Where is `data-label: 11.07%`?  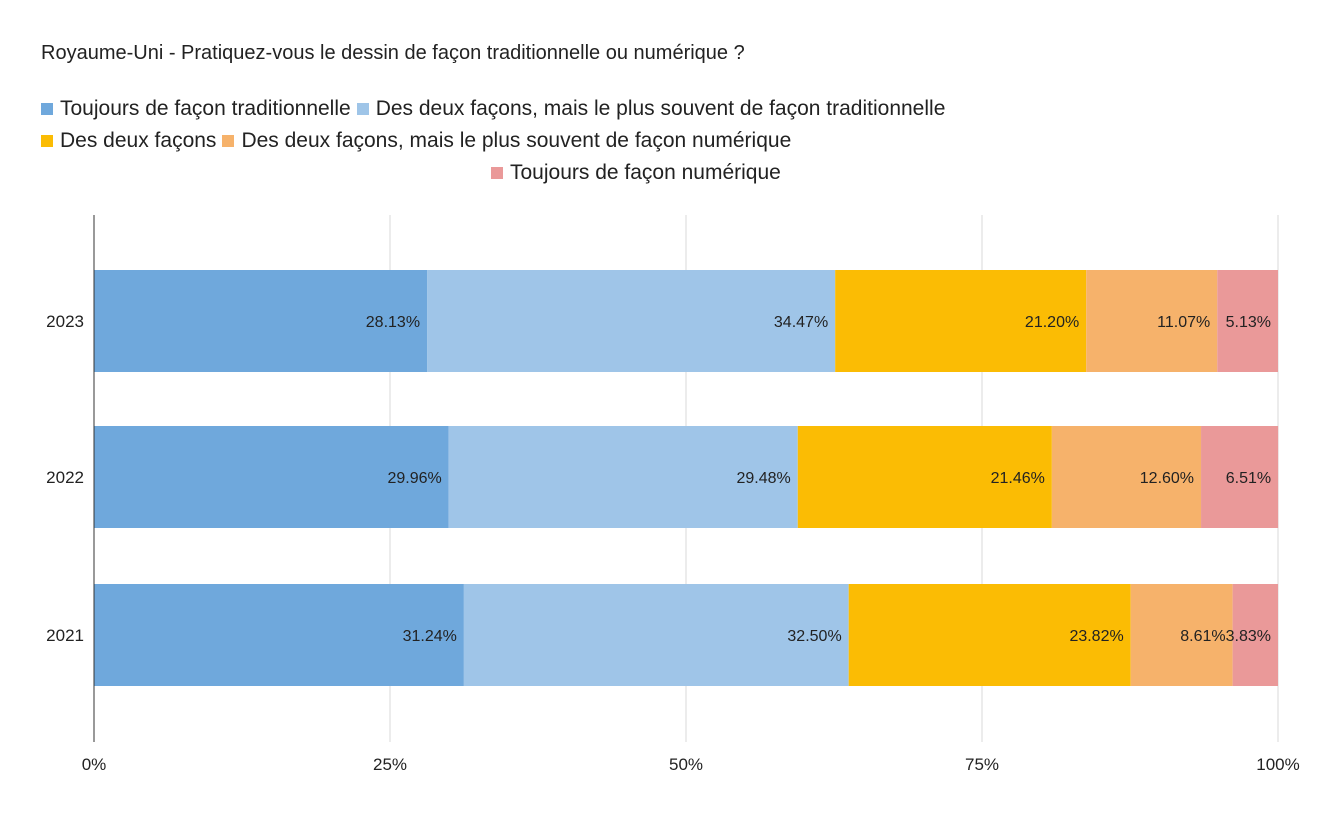 data-label: 11.07% is located at coordinates (1183, 322).